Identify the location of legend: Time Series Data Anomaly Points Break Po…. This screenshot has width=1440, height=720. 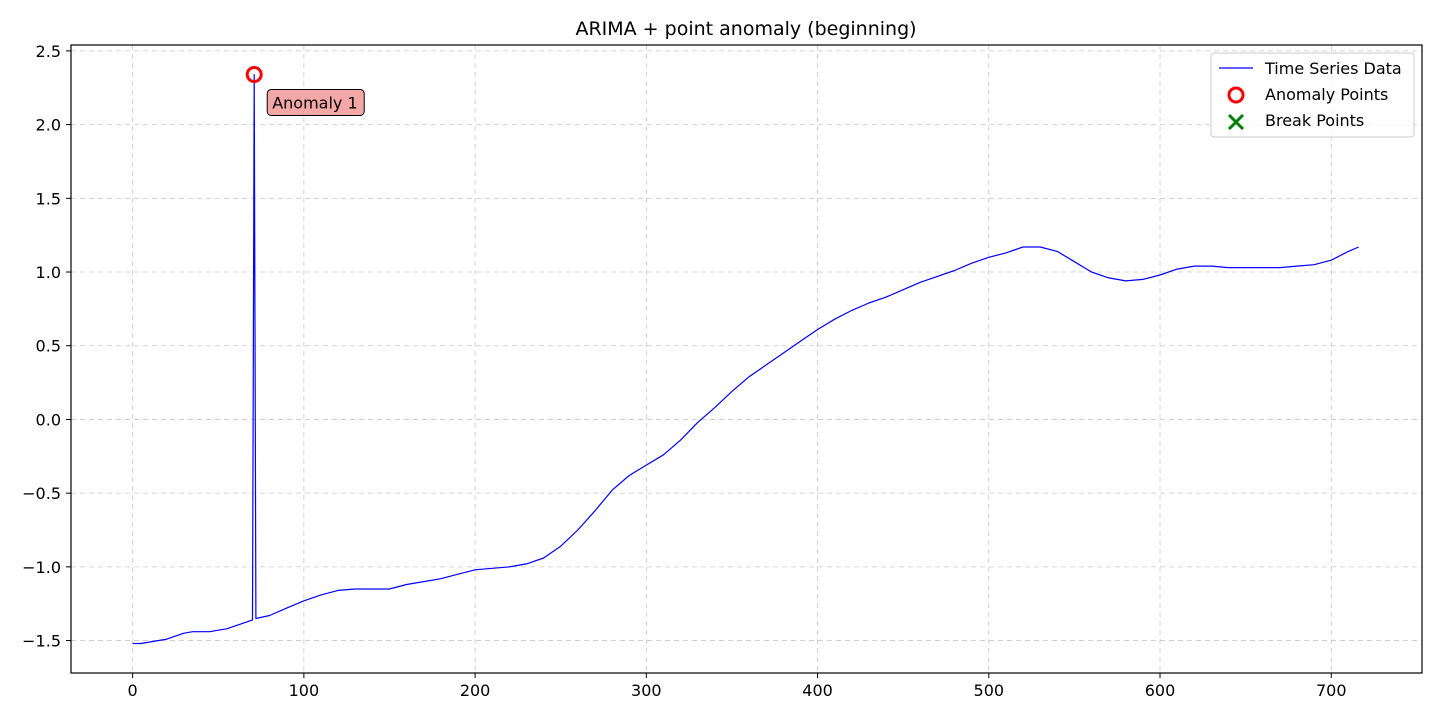
(1312, 95).